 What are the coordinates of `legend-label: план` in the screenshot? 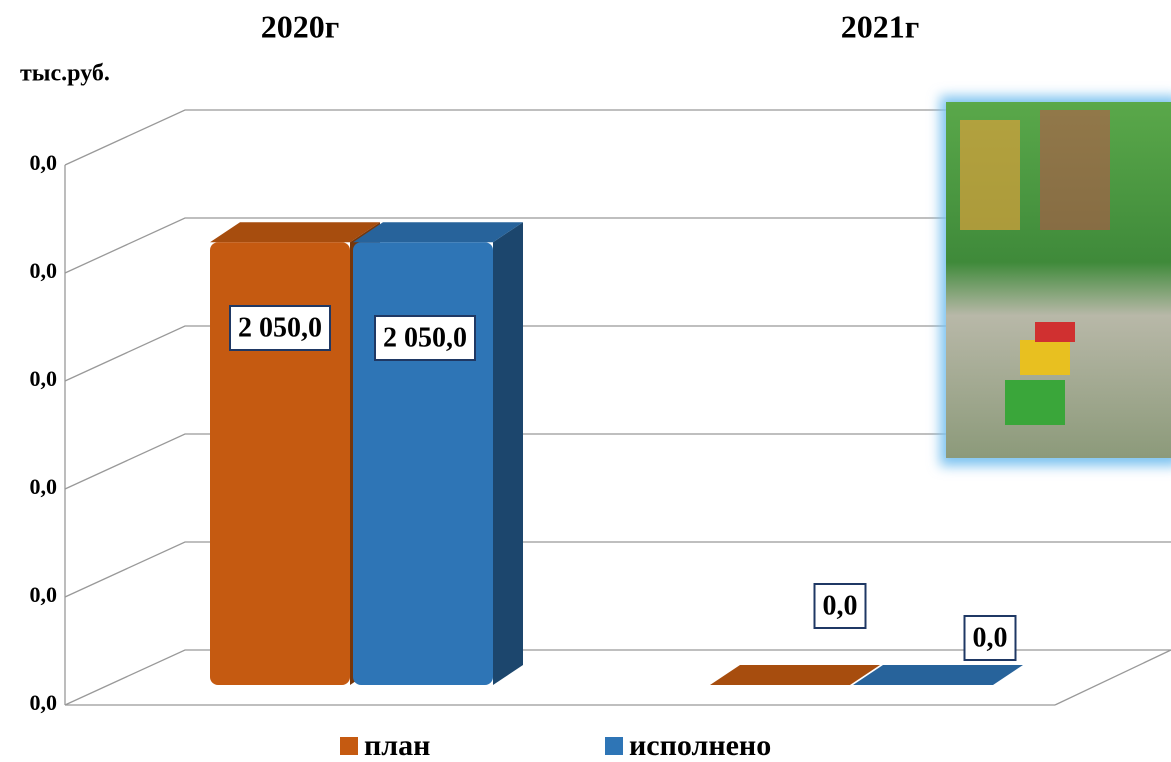 It's located at (397, 745).